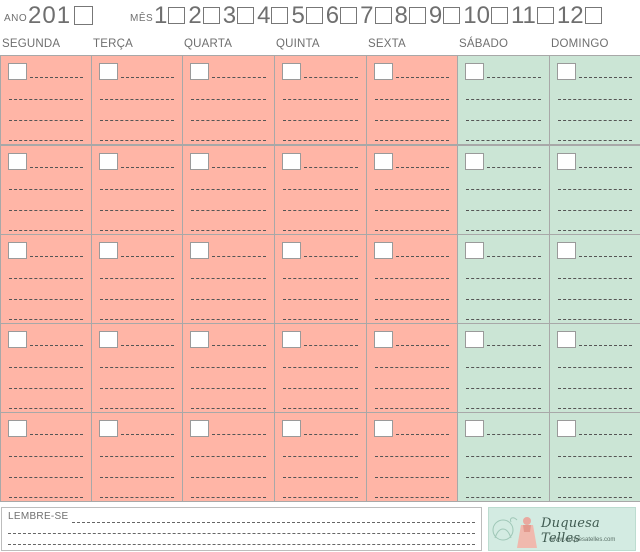  I want to click on month-option: 12, so click(579, 16).